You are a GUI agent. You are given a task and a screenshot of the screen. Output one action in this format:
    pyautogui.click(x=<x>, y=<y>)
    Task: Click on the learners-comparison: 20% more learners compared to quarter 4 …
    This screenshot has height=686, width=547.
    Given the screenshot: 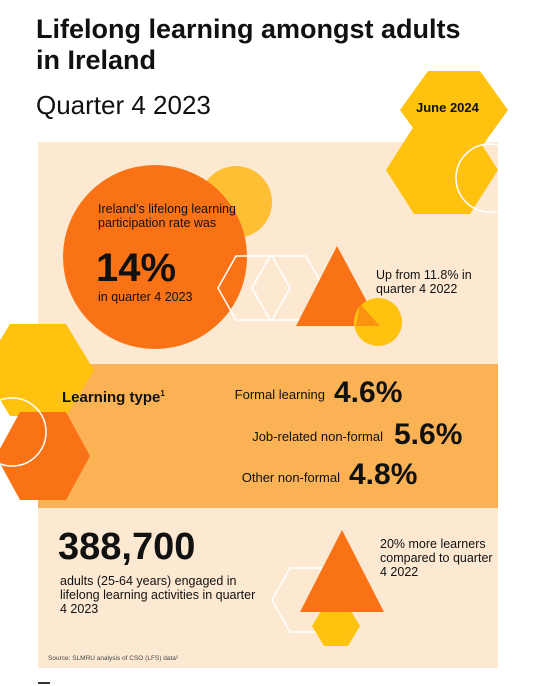 What is the action you would take?
    pyautogui.click(x=436, y=558)
    